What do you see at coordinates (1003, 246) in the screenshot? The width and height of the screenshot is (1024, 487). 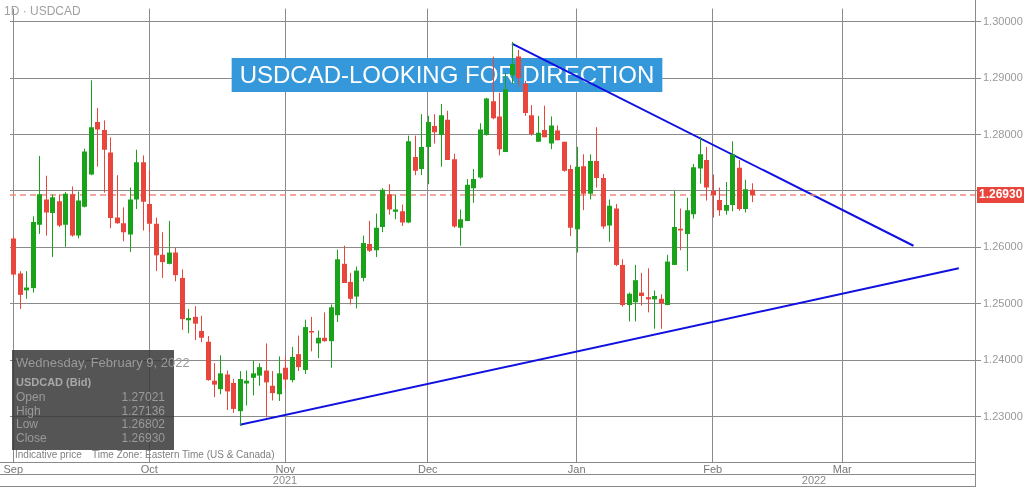 I see `y-tick-label: 1.26000` at bounding box center [1003, 246].